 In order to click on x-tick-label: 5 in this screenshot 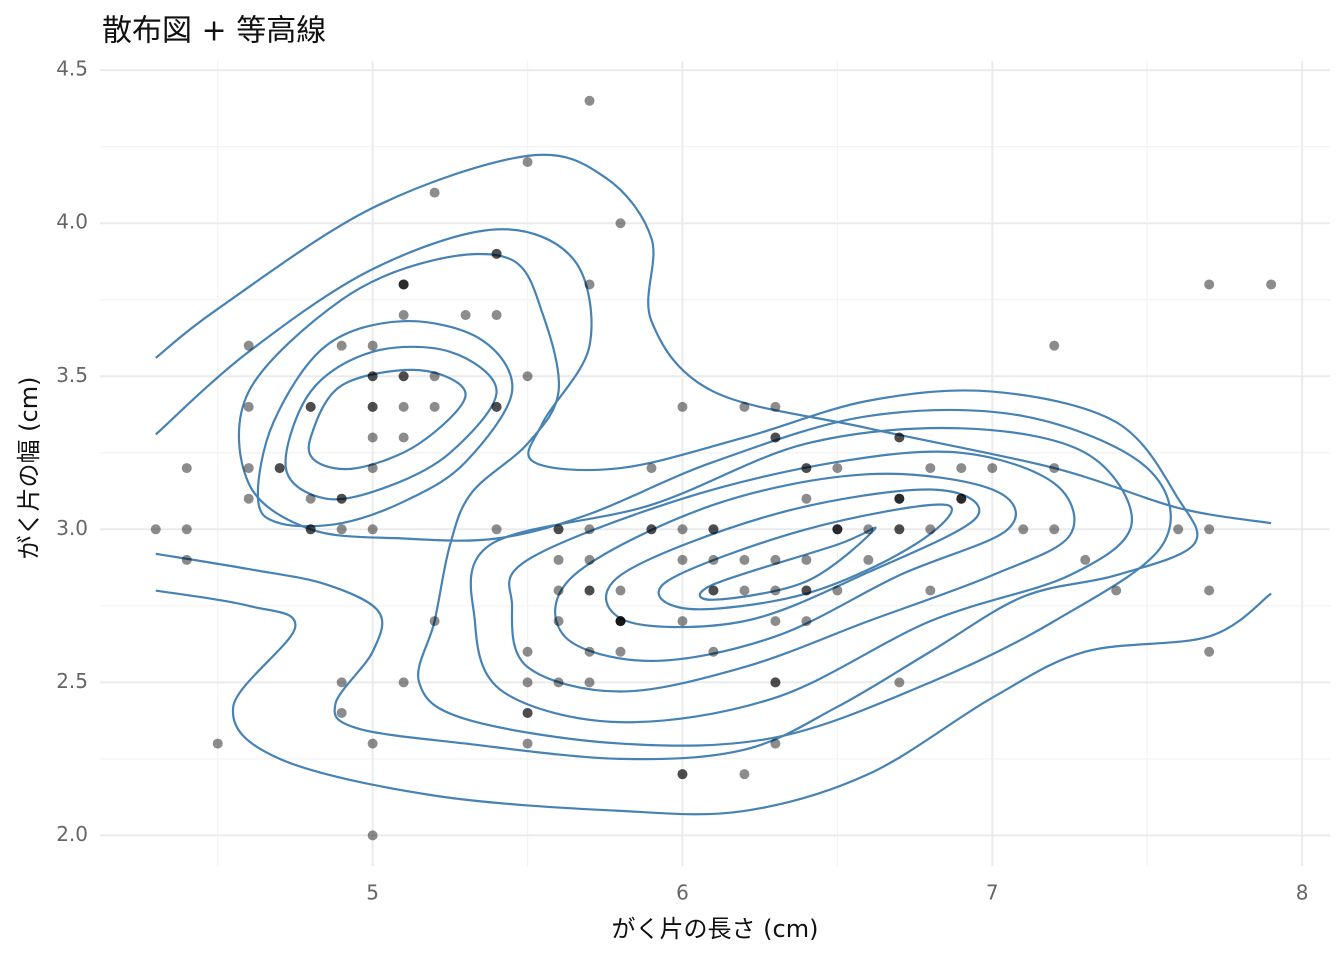, I will do `click(372, 893)`.